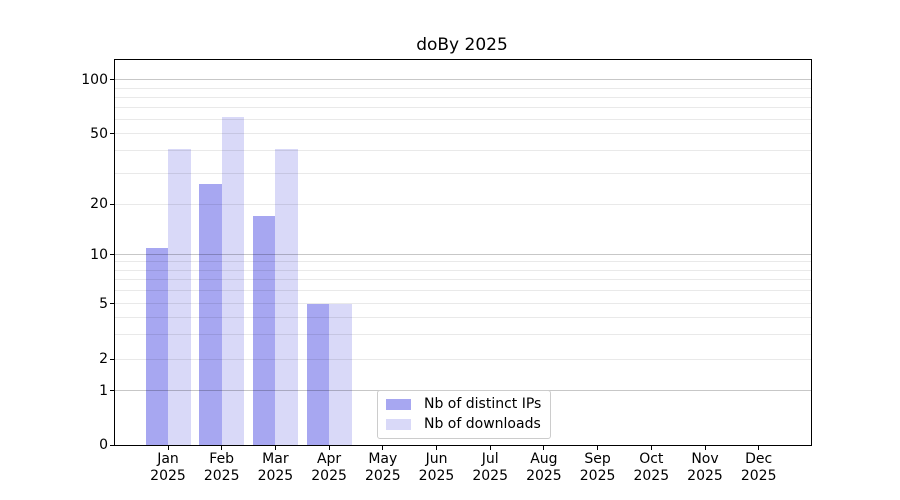 The height and width of the screenshot is (500, 900). I want to click on x-tick-label: Feb 2025, so click(221, 467).